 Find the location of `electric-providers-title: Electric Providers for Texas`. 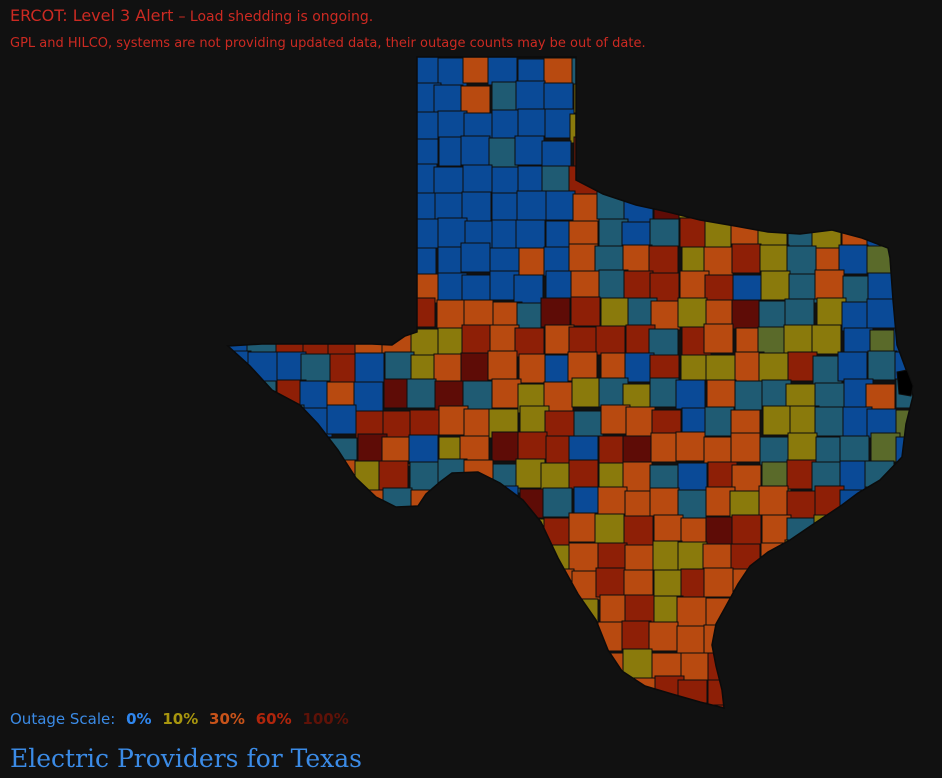

electric-providers-title: Electric Providers for Texas is located at coordinates (186, 758).